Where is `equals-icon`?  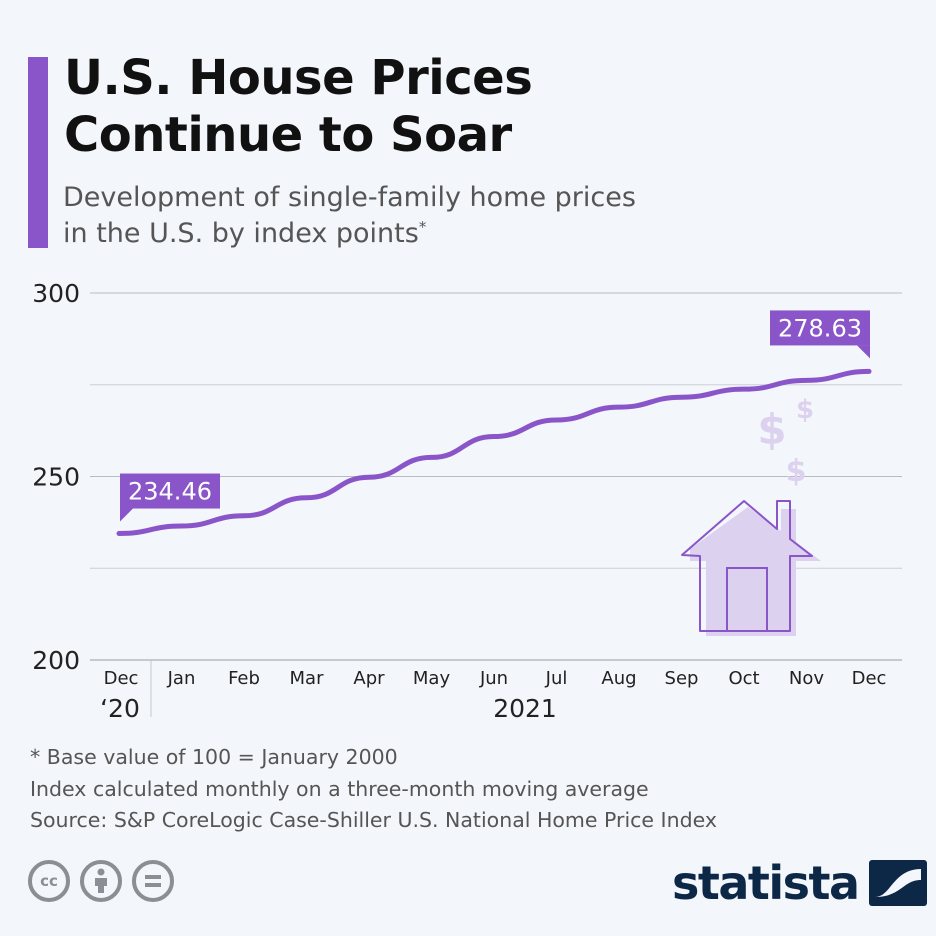
equals-icon is located at coordinates (153, 881).